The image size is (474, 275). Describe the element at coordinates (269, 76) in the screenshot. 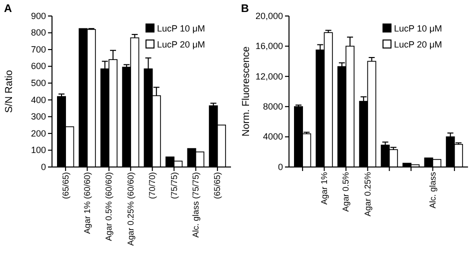

I see `y-tick-label: 12,000` at that location.